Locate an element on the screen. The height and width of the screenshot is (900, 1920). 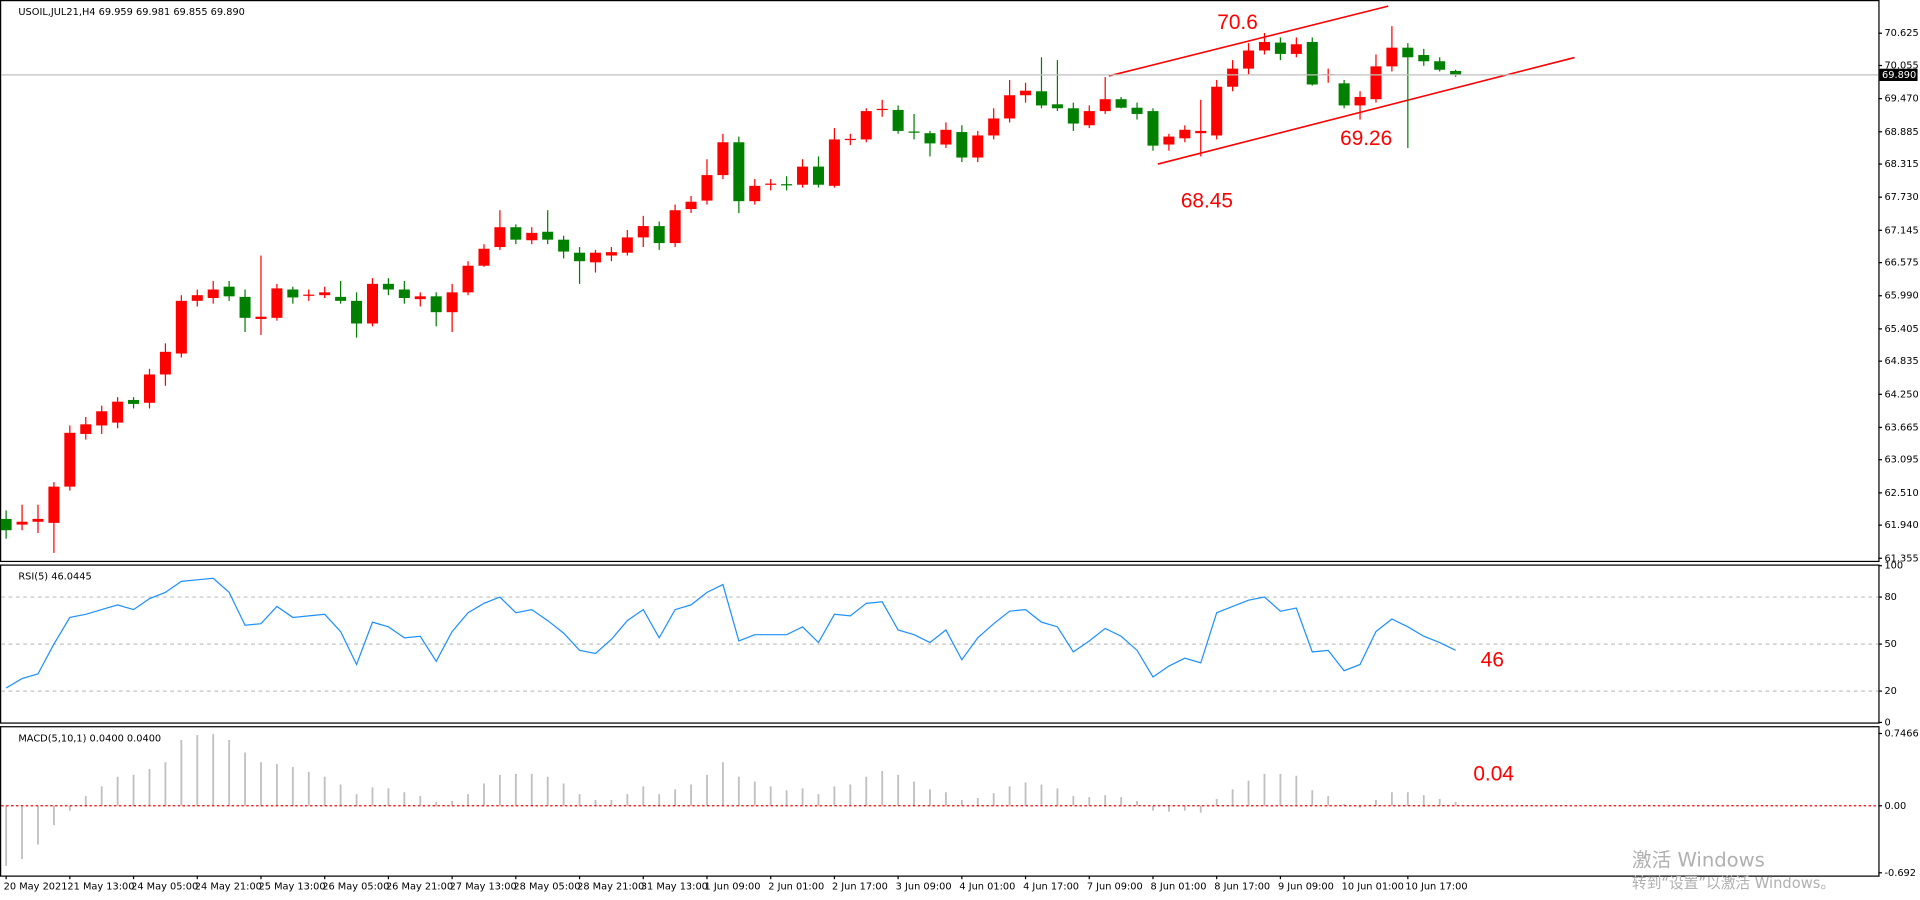
x-tick-label: 20 May 2021 is located at coordinates (36, 887).